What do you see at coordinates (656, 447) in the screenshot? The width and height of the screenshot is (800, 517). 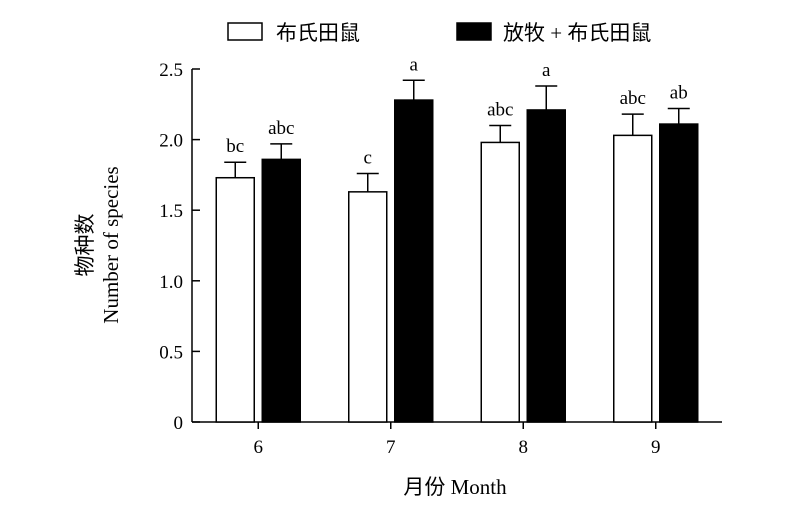 I see `x-tick-label: 9` at bounding box center [656, 447].